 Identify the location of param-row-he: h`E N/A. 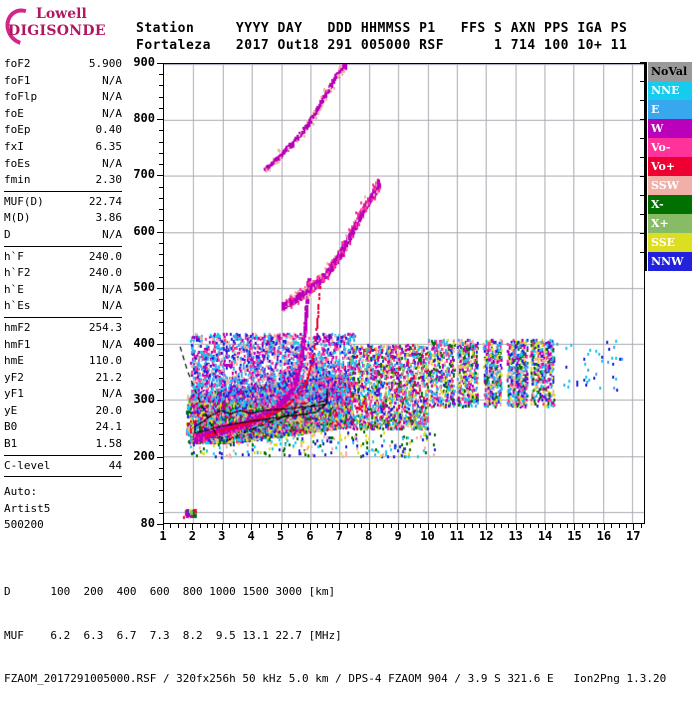
(63, 290).